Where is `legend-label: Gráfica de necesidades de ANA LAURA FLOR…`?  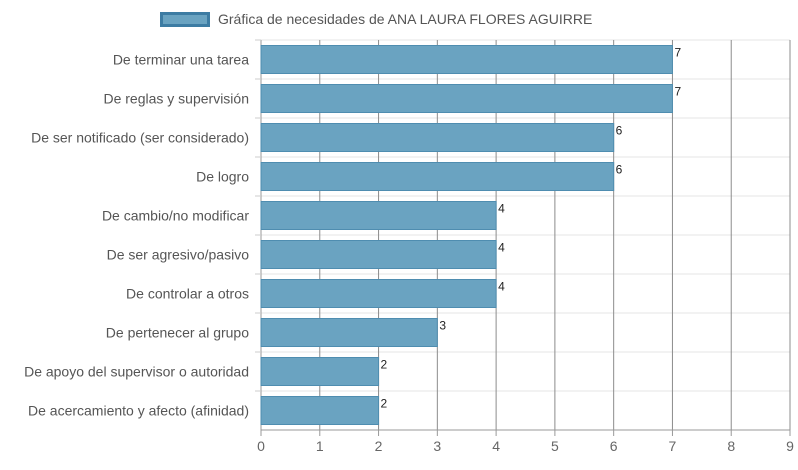
legend-label: Gráfica de necesidades de ANA LAURA FLOR… is located at coordinates (405, 19).